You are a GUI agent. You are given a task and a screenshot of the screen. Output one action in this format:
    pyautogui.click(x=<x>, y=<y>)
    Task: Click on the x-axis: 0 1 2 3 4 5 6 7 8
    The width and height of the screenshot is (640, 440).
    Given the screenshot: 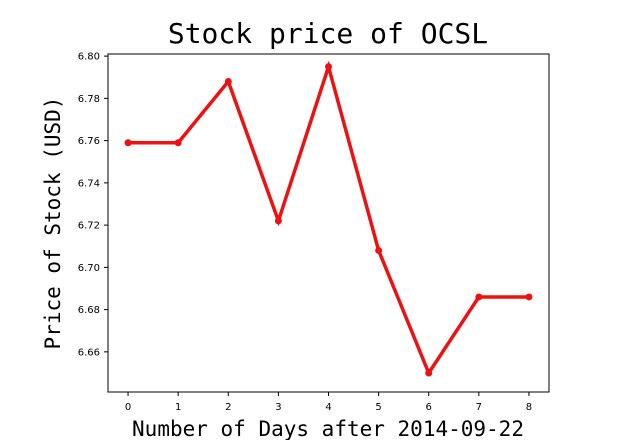 What is the action you would take?
    pyautogui.click(x=328, y=402)
    